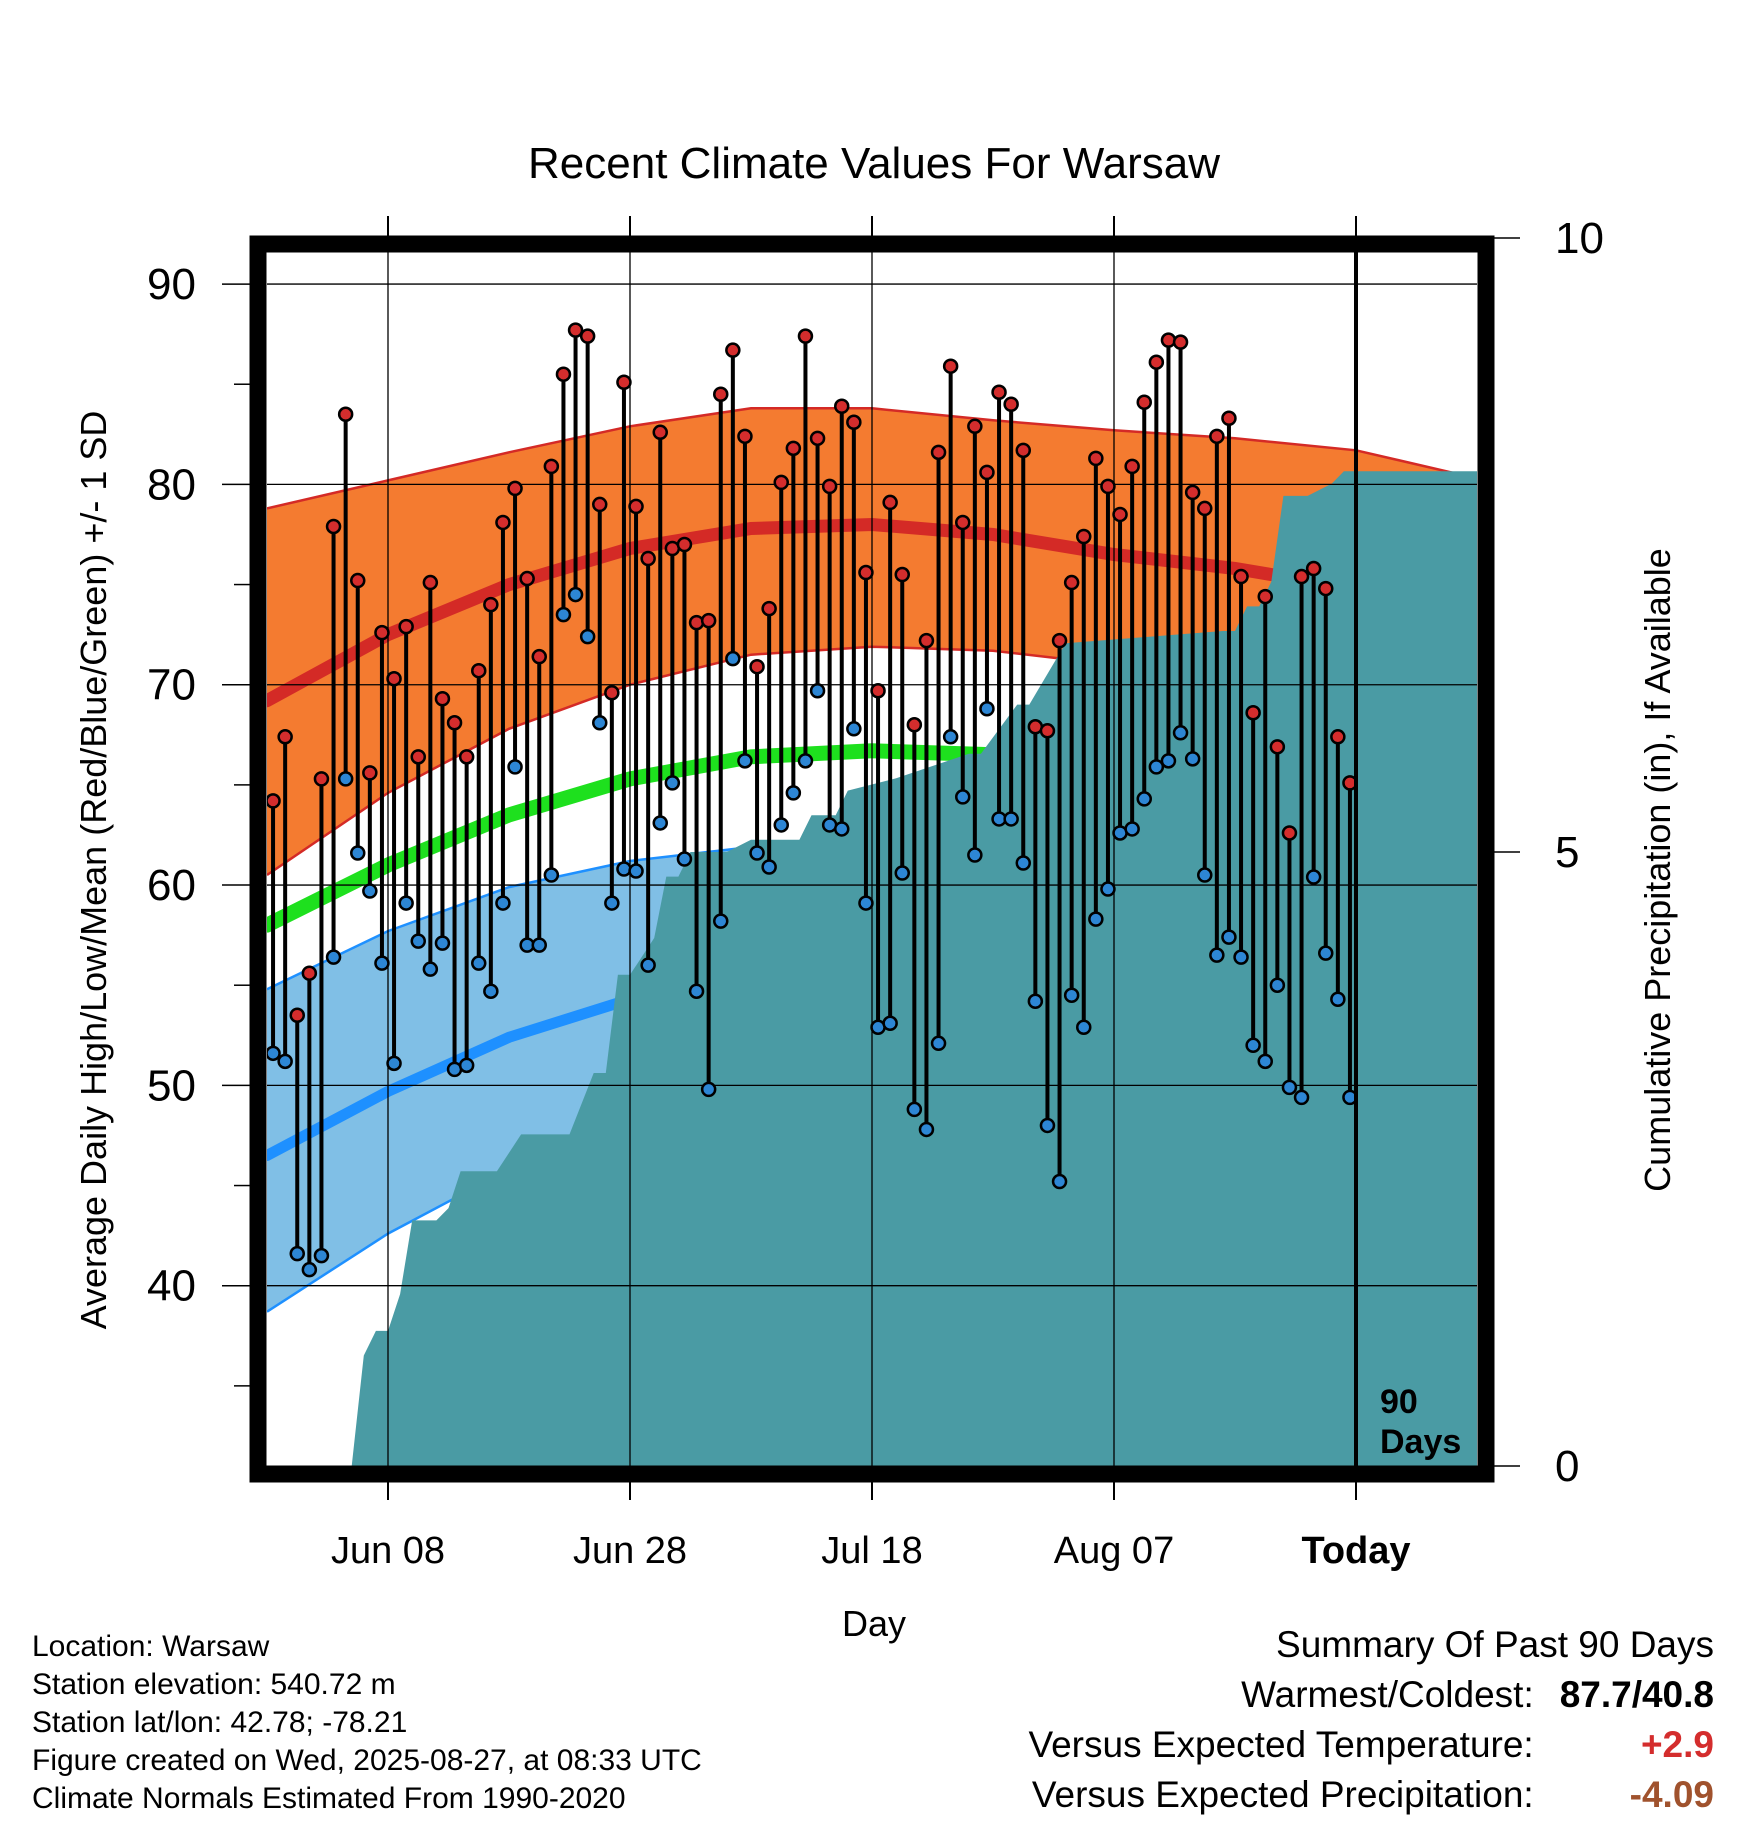 This screenshot has height=1828, width=1748. What do you see at coordinates (630, 1551) in the screenshot?
I see `x-tick-label: Jun 28` at bounding box center [630, 1551].